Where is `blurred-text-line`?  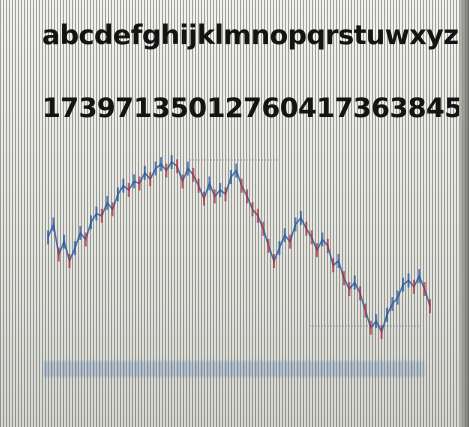
blurred-text-line is located at coordinates (234, 369).